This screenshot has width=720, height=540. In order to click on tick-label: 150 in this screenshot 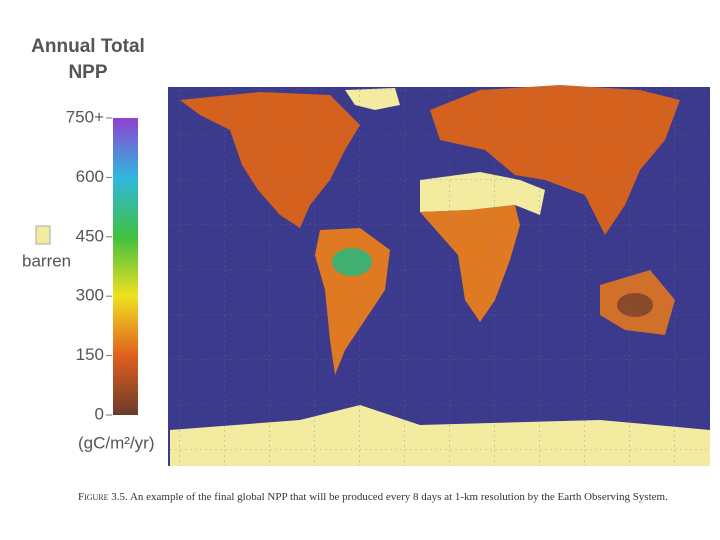, I will do `click(90, 354)`.